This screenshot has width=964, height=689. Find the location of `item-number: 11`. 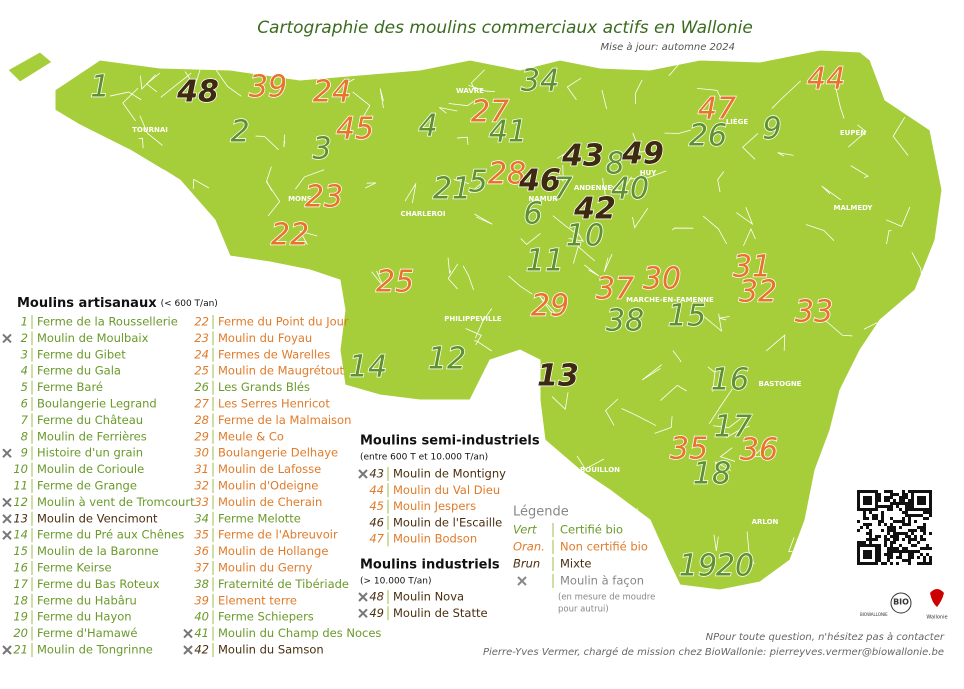

item-number: 11 is located at coordinates (20, 486).